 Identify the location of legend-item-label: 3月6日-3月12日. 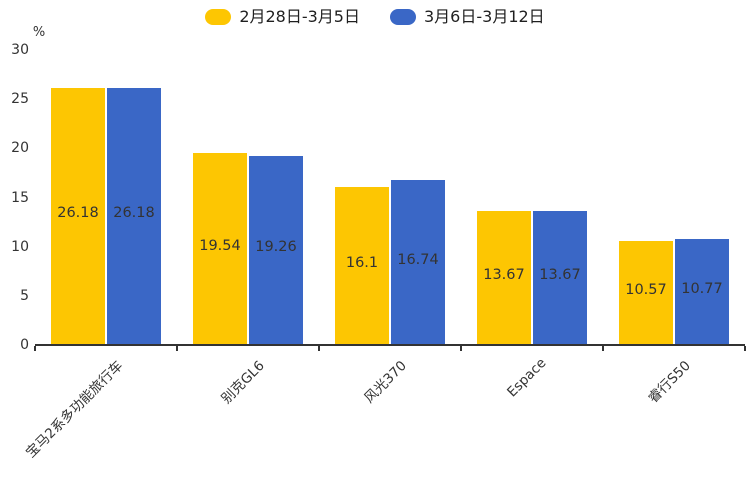
(484, 16).